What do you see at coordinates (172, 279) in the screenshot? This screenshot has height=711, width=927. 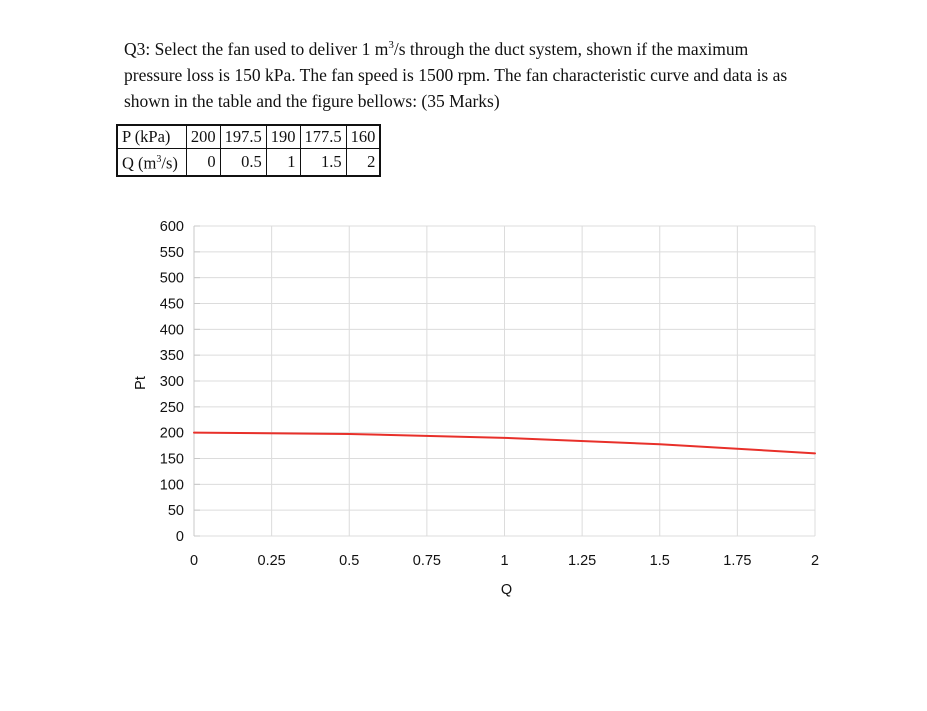 I see `y-tick-label: 500` at bounding box center [172, 279].